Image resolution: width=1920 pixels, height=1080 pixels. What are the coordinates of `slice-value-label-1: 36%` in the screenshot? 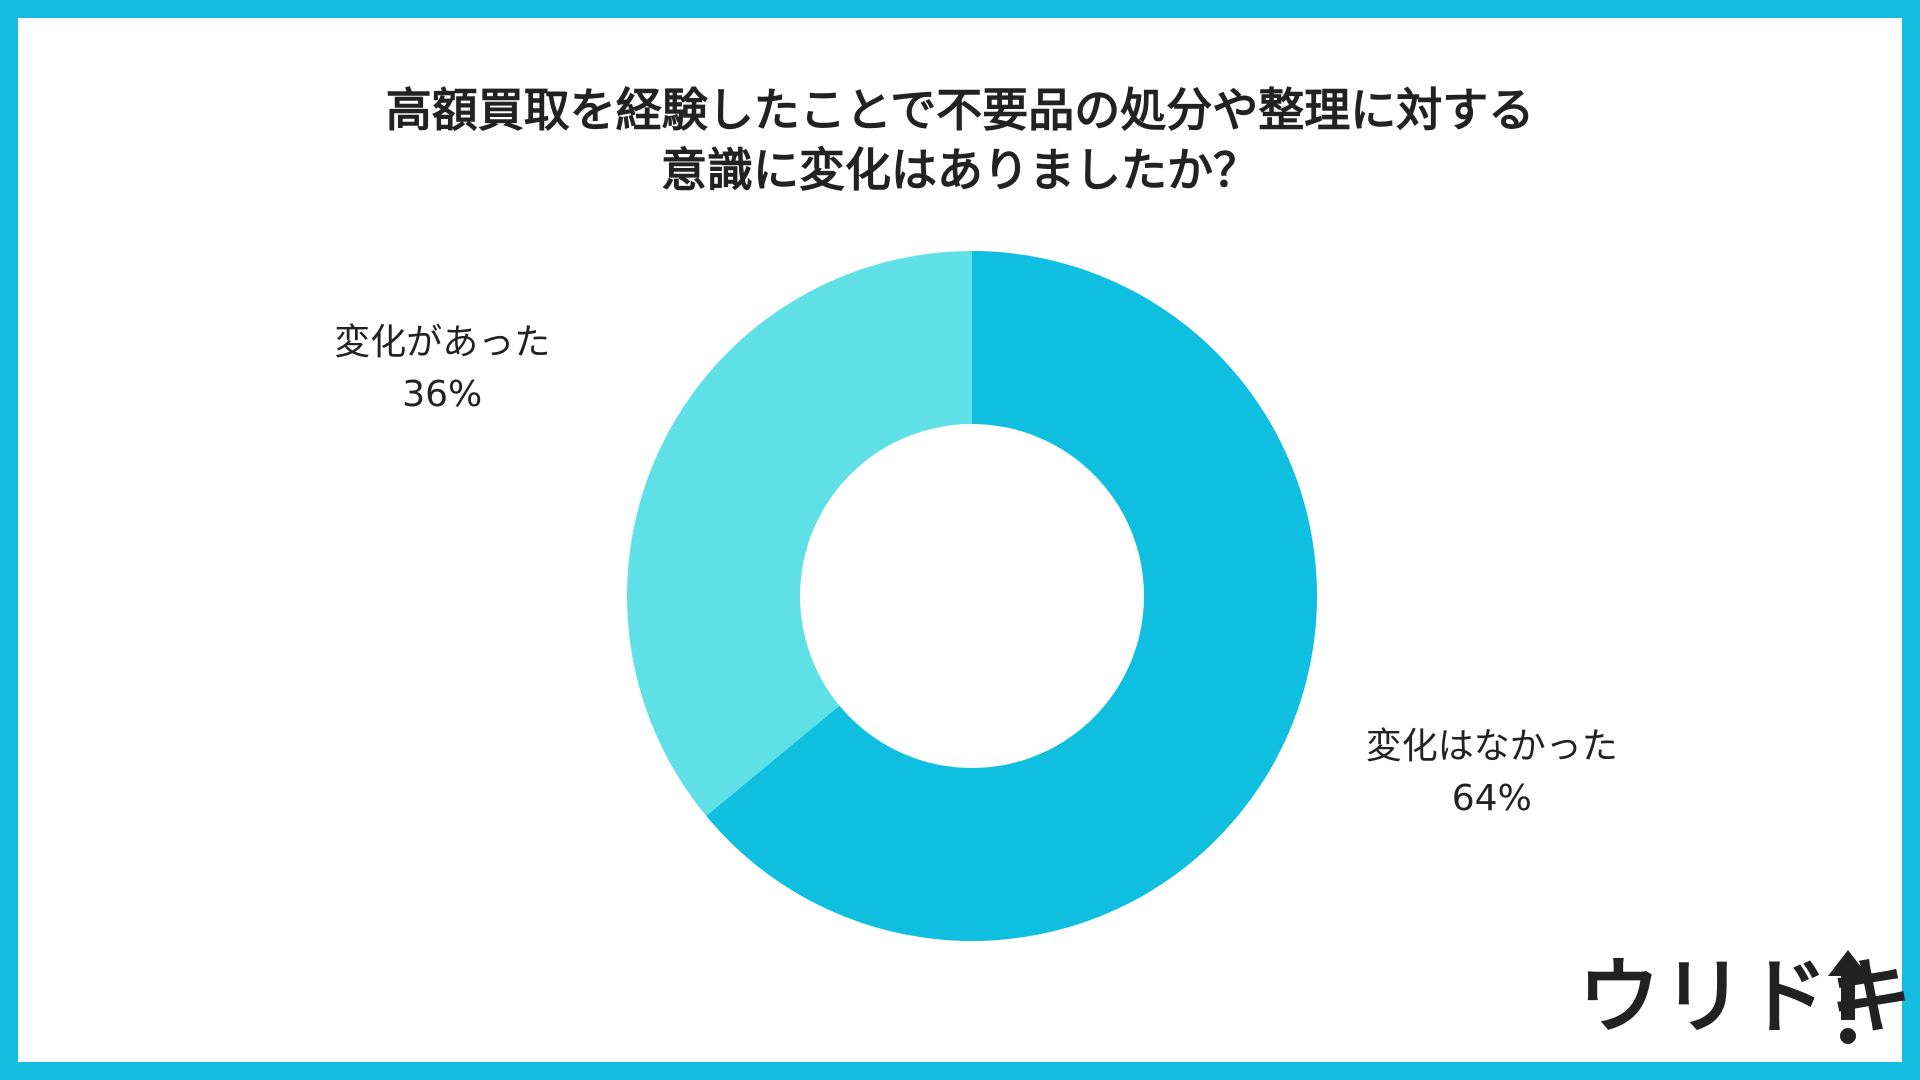 It's located at (442, 394).